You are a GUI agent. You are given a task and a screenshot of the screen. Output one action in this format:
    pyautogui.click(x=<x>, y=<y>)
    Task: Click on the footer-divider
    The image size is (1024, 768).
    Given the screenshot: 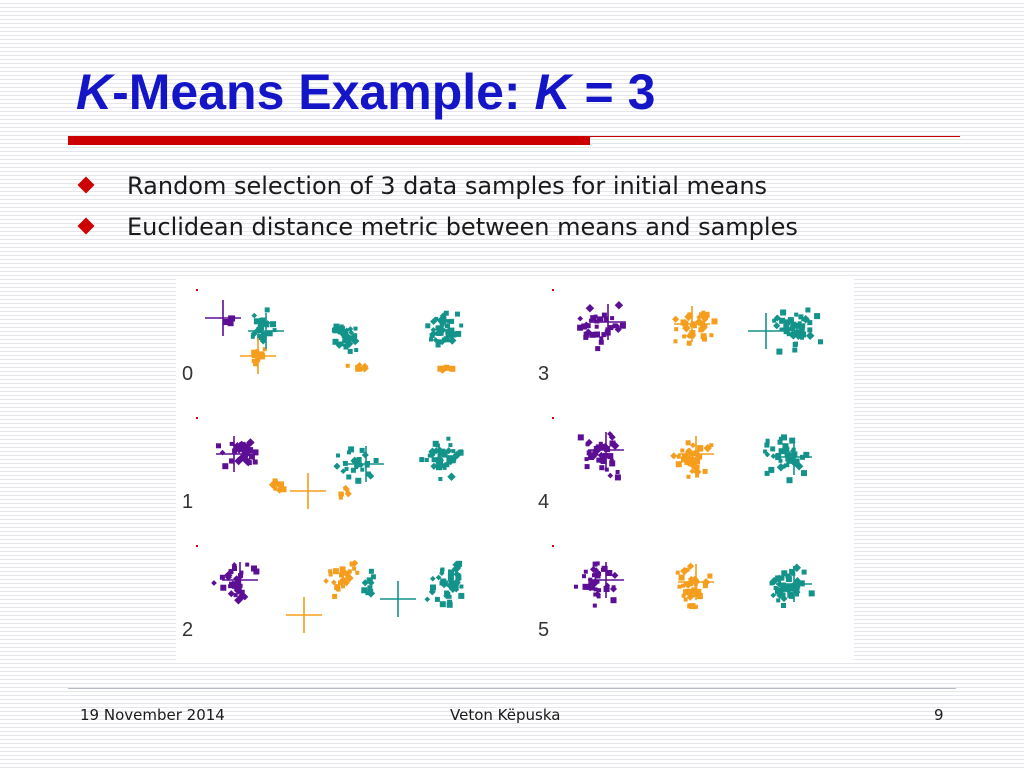 What is the action you would take?
    pyautogui.click(x=512, y=688)
    